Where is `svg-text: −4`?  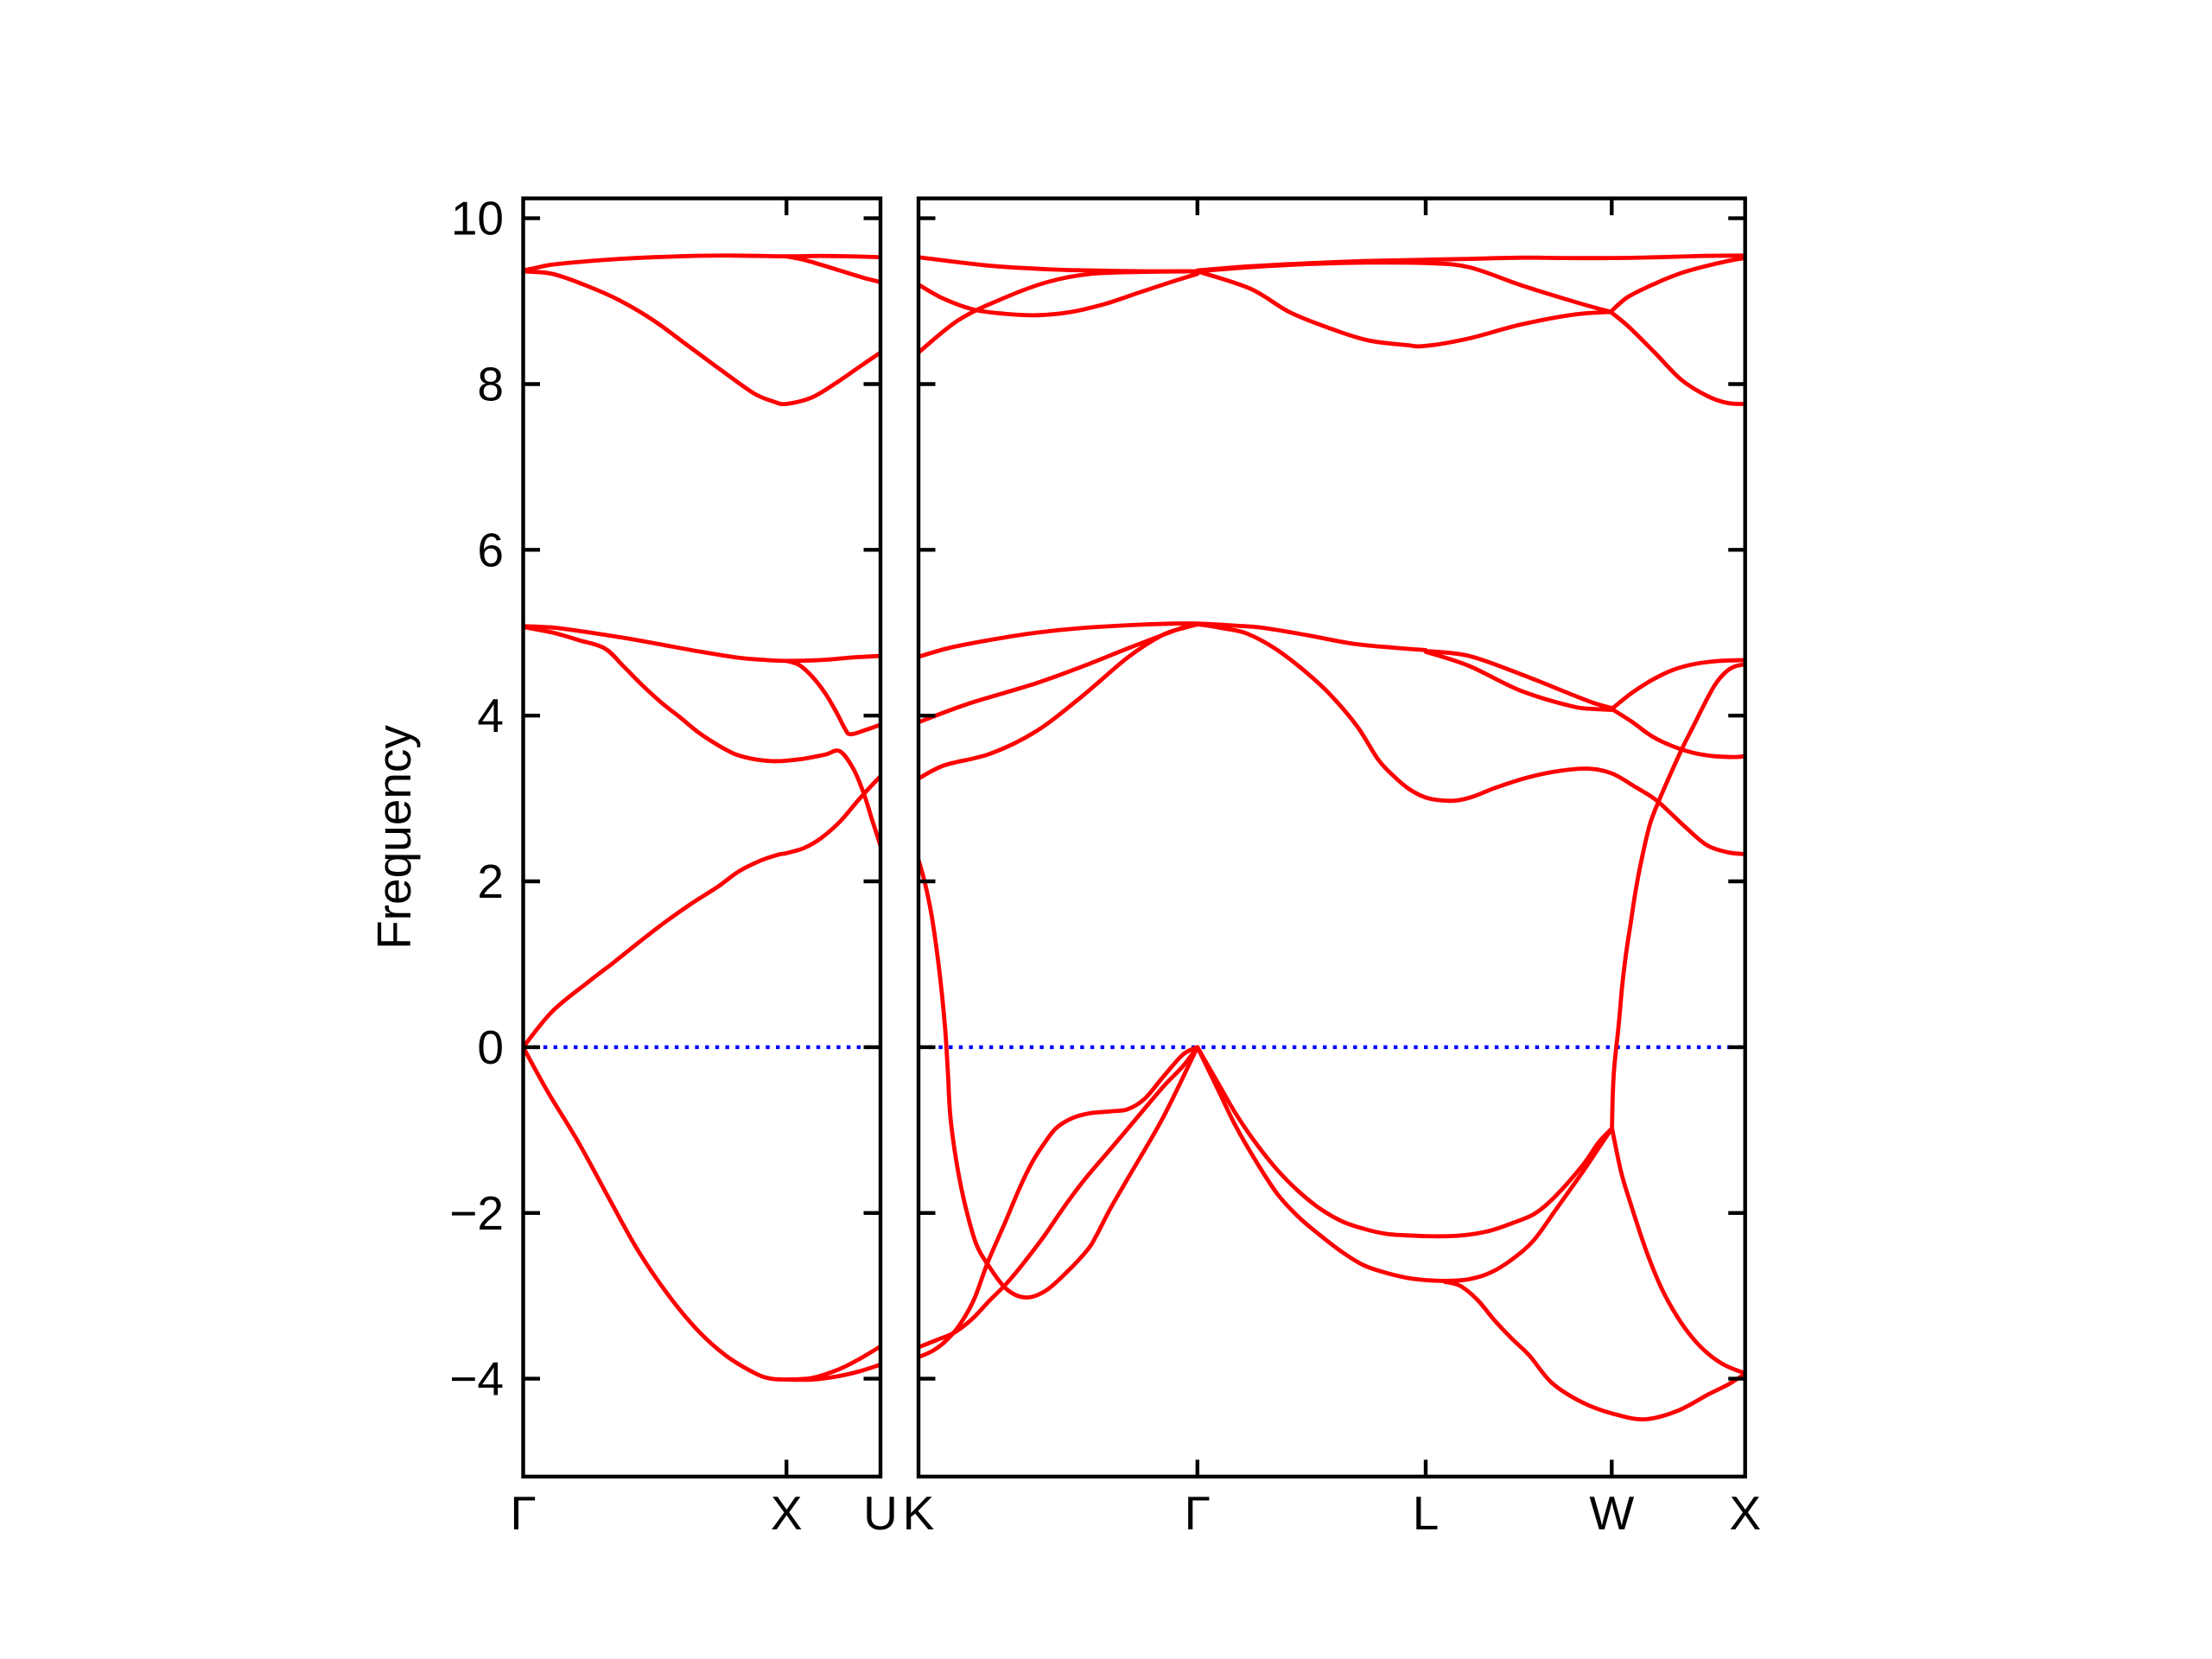 svg-text: −4 is located at coordinates (477, 1379).